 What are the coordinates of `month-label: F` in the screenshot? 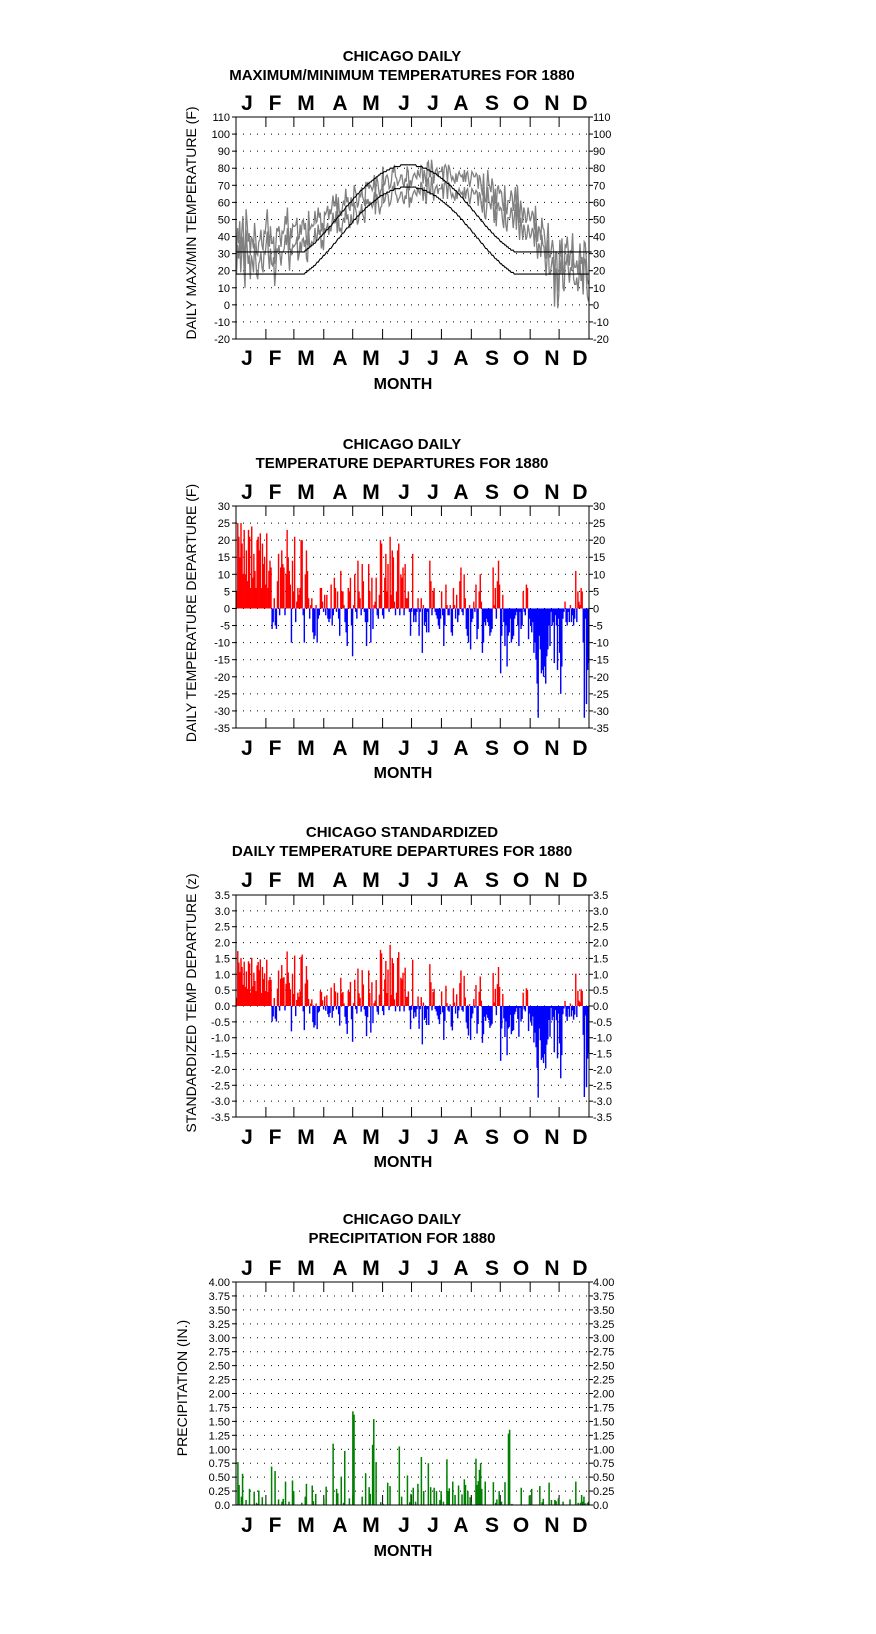 It's located at (275, 1525).